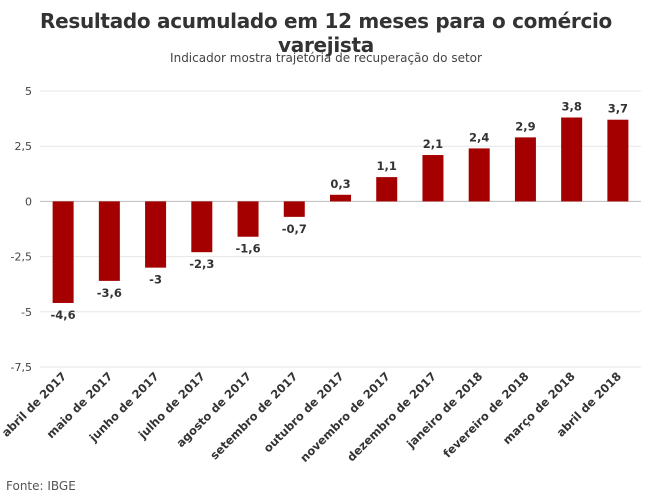 The image size is (652, 502). Describe the element at coordinates (24, 146) in the screenshot. I see `y-tick-label: 2,5` at that location.